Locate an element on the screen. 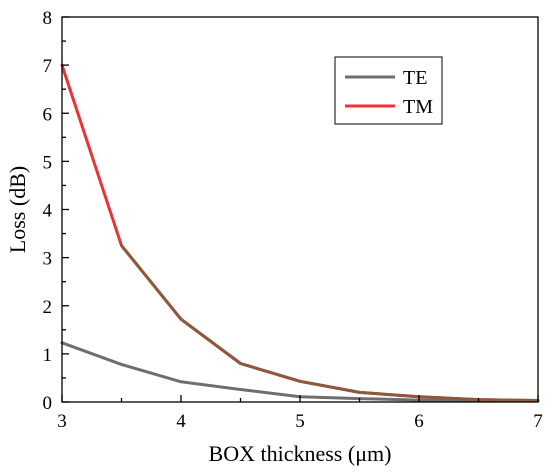 Image resolution: width=550 pixels, height=472 pixels. y-tick-label: 7 is located at coordinates (48, 66).